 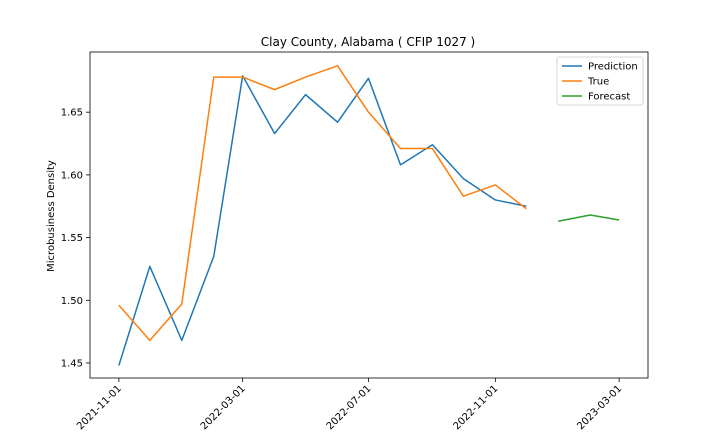 I want to click on y-tick-label-0: 1.45, so click(x=72, y=363).